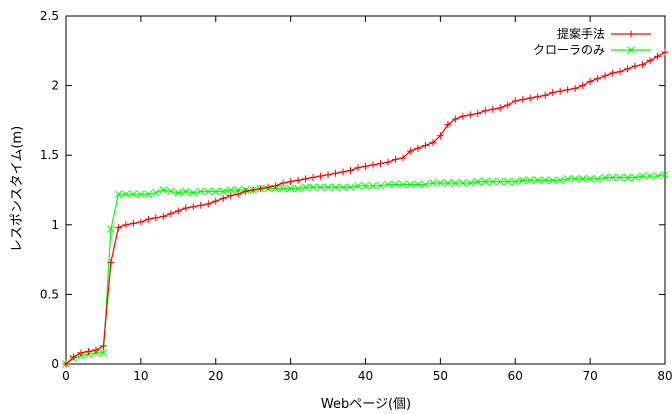 The height and width of the screenshot is (414, 672). I want to click on y-tick-label: 0.5, so click(49, 294).